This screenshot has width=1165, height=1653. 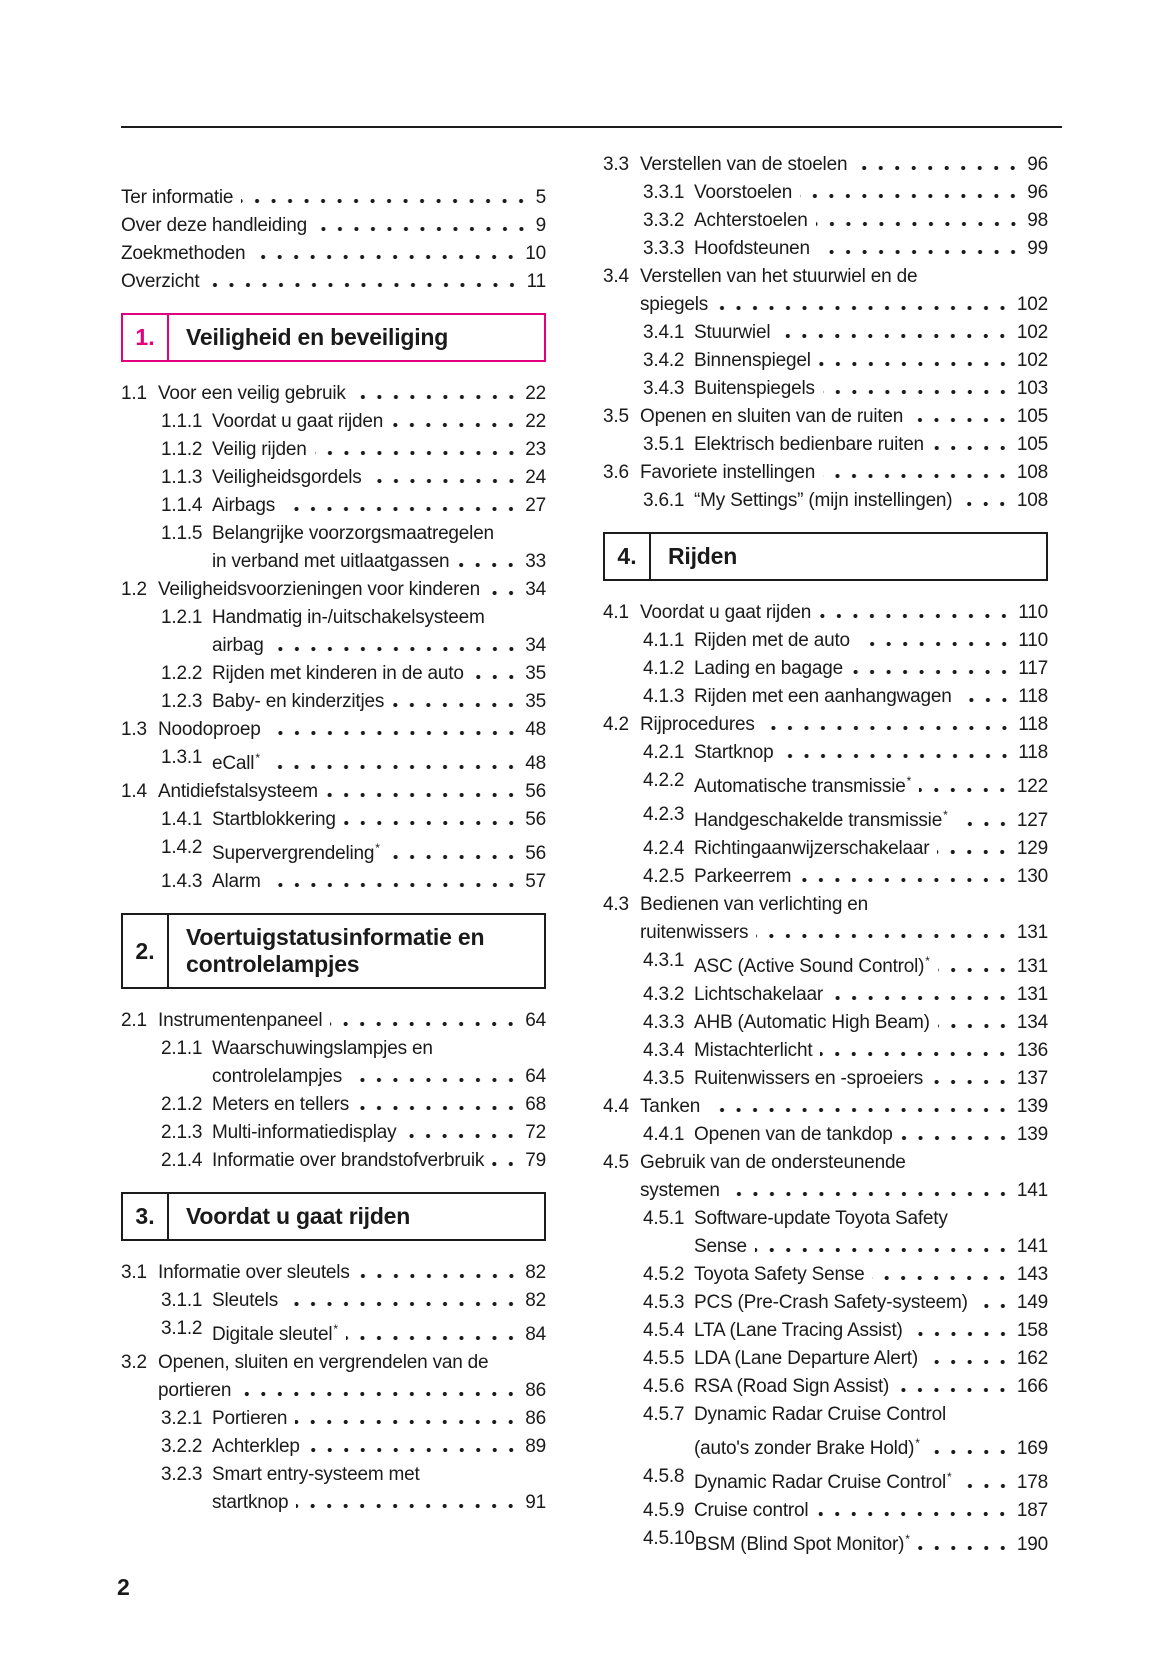 What do you see at coordinates (379, 1133) in the screenshot?
I see `toc-entry-lines: Multi-informatiedisplay 72` at bounding box center [379, 1133].